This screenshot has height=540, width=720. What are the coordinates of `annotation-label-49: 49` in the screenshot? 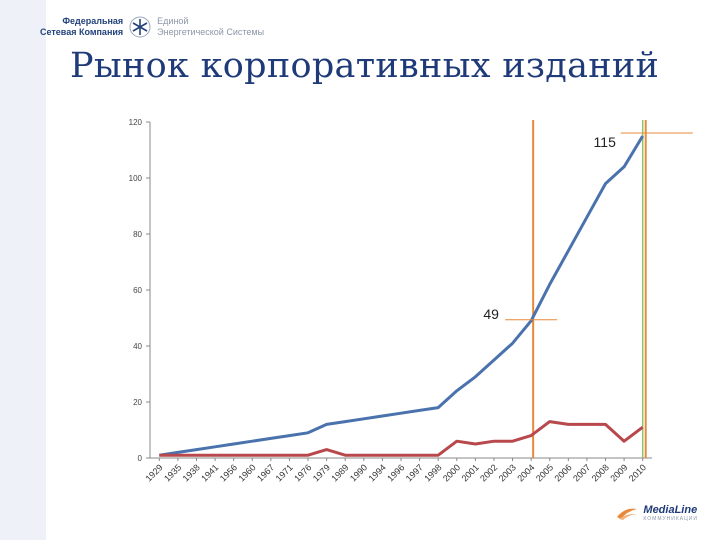 It's located at (491, 314).